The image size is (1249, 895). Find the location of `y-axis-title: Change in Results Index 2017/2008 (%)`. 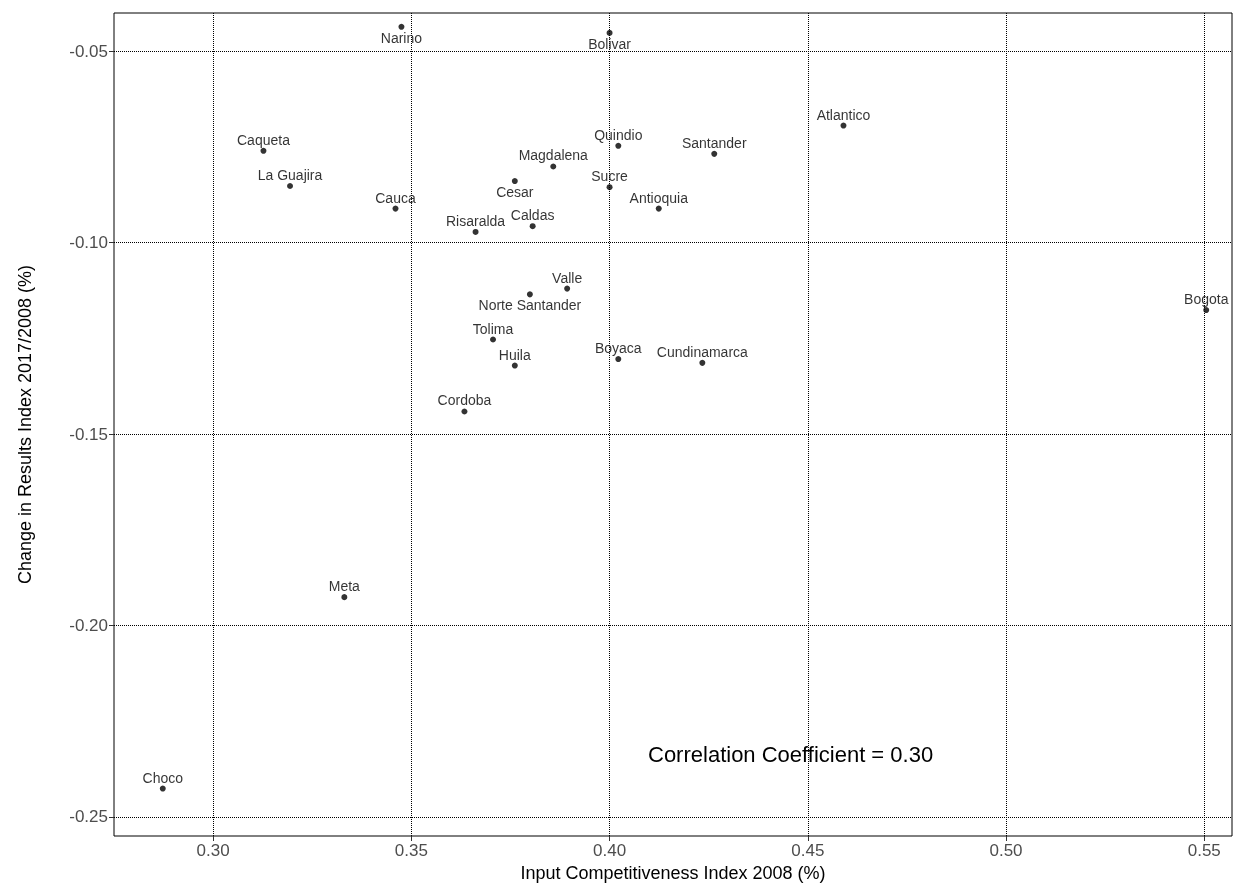

y-axis-title: Change in Results Index 2017/2008 (%) is located at coordinates (25, 424).